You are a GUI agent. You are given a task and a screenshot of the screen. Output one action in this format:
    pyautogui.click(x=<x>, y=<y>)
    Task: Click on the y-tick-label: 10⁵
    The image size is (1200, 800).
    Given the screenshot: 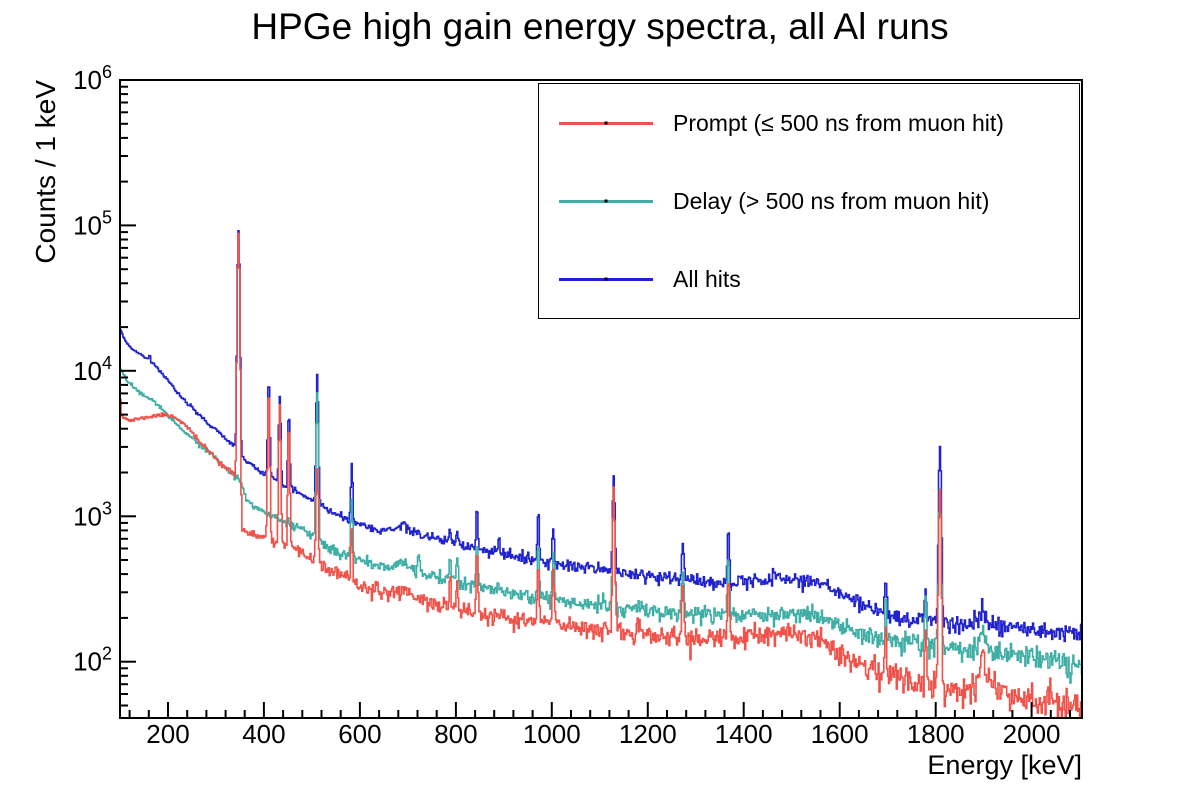 What is the action you would take?
    pyautogui.click(x=92, y=223)
    